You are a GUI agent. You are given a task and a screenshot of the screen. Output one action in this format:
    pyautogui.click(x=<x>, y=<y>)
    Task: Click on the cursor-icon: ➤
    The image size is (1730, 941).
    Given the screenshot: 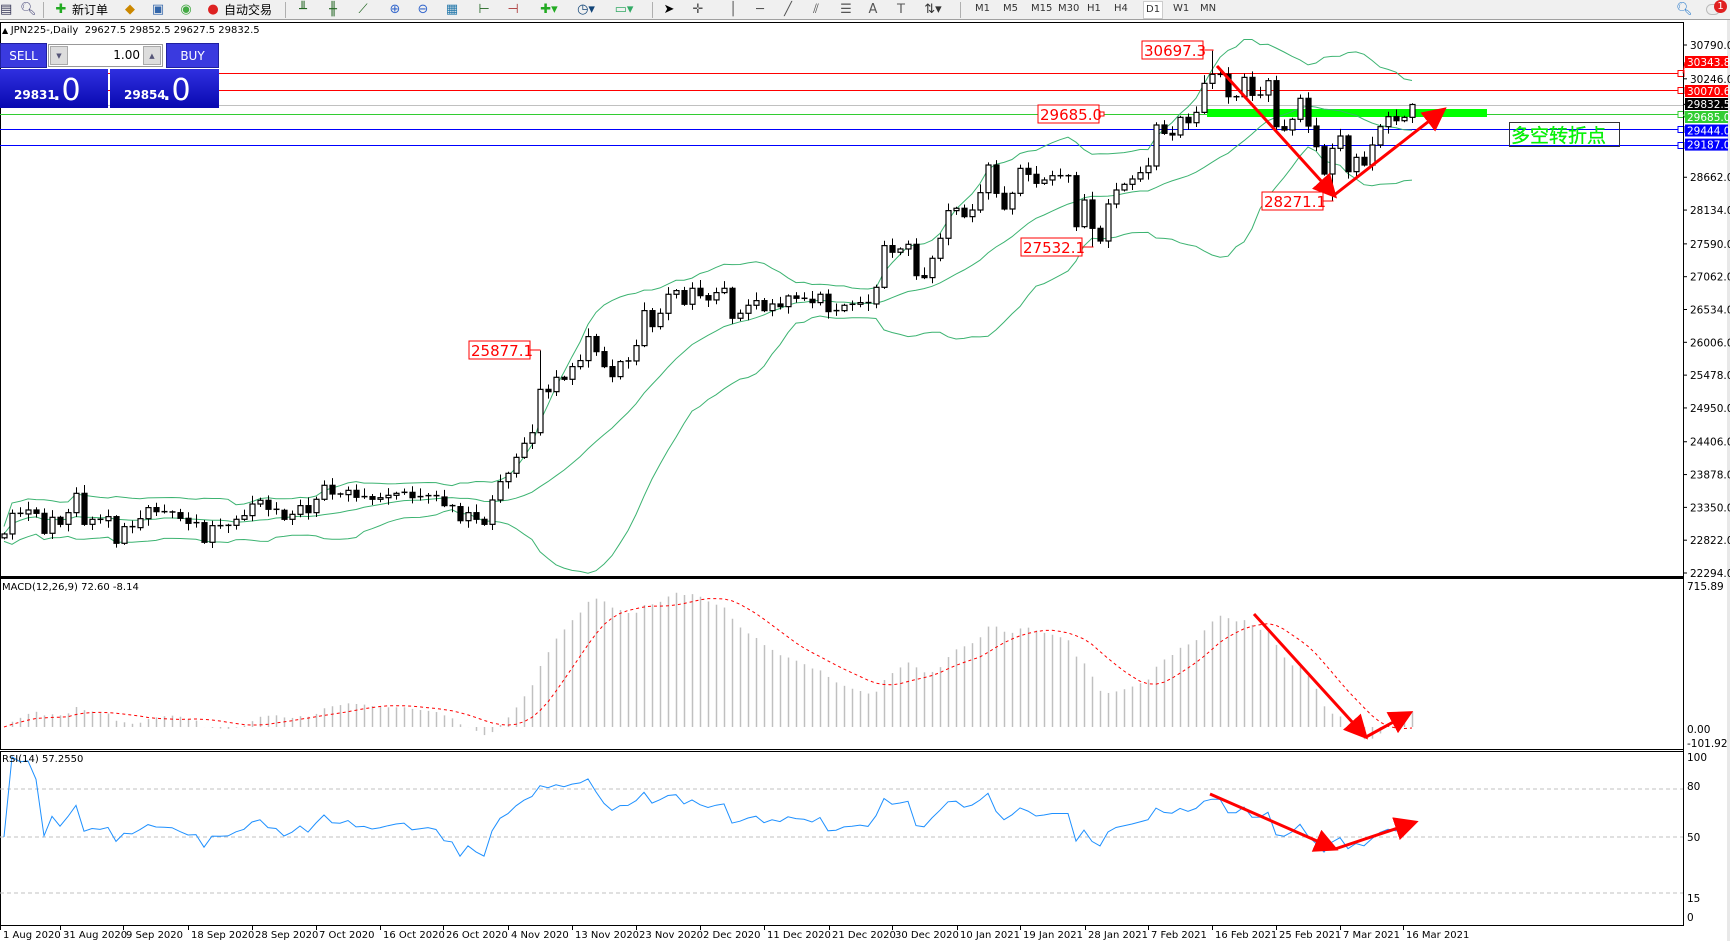 What is the action you would take?
    pyautogui.click(x=669, y=9)
    